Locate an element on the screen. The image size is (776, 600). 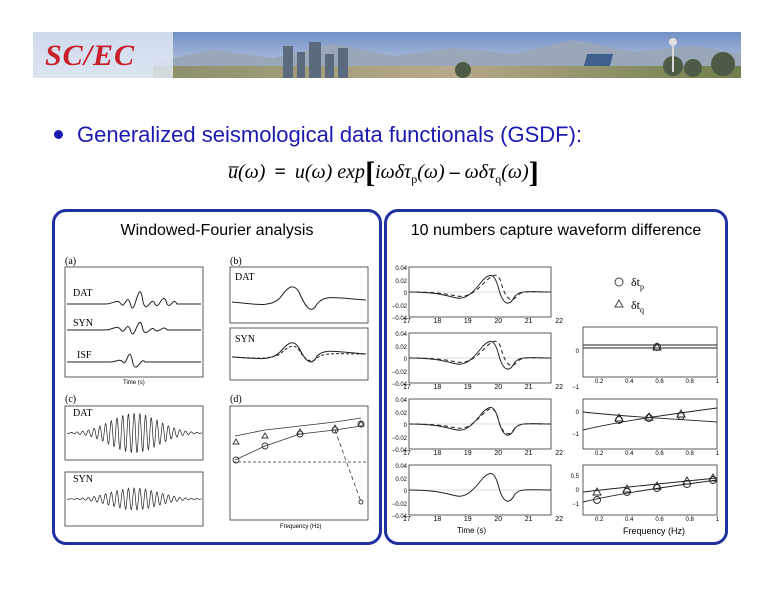
freq-yticks-2: 0 −1 is located at coordinates (572, 424).